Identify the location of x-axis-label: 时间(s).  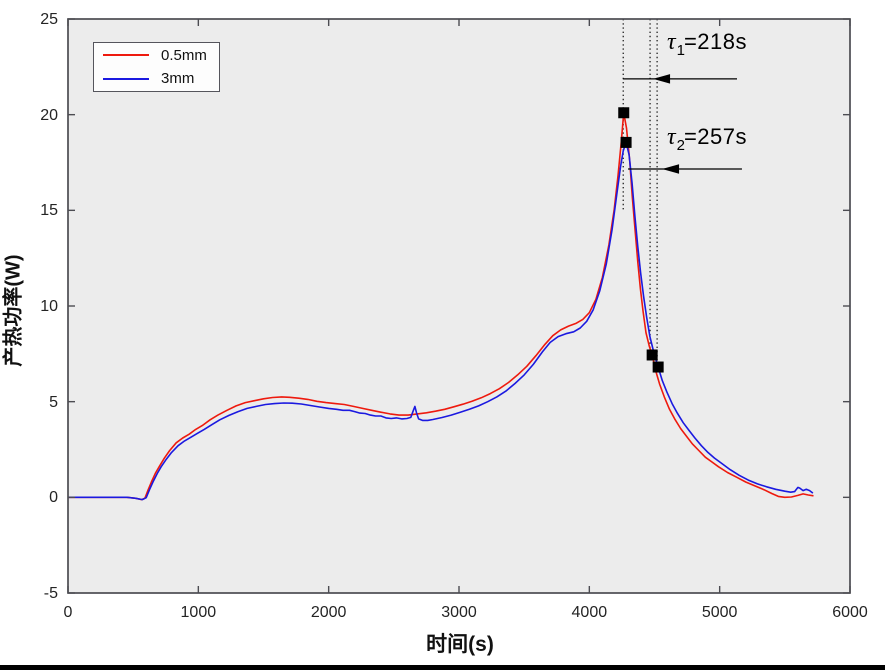
(460, 644).